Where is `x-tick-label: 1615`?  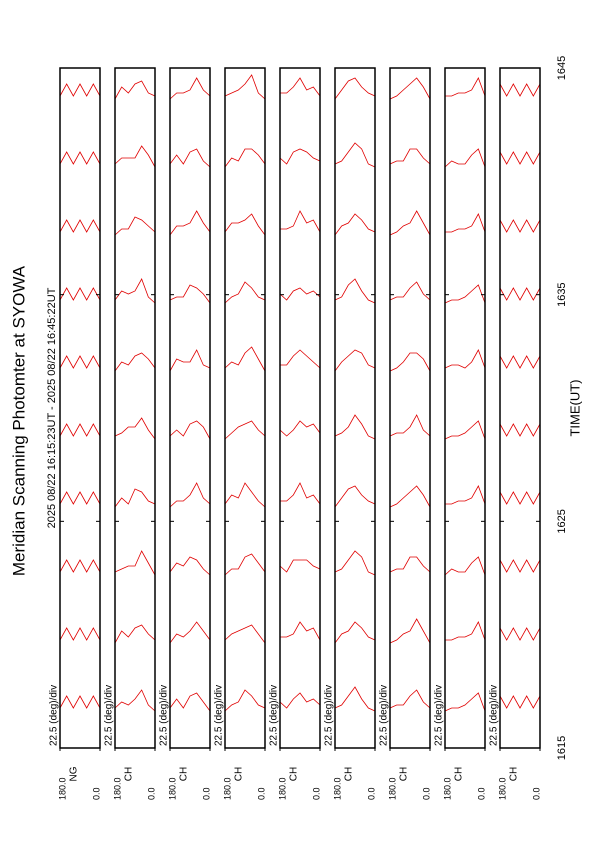
x-tick-label: 1615 is located at coordinates (562, 748).